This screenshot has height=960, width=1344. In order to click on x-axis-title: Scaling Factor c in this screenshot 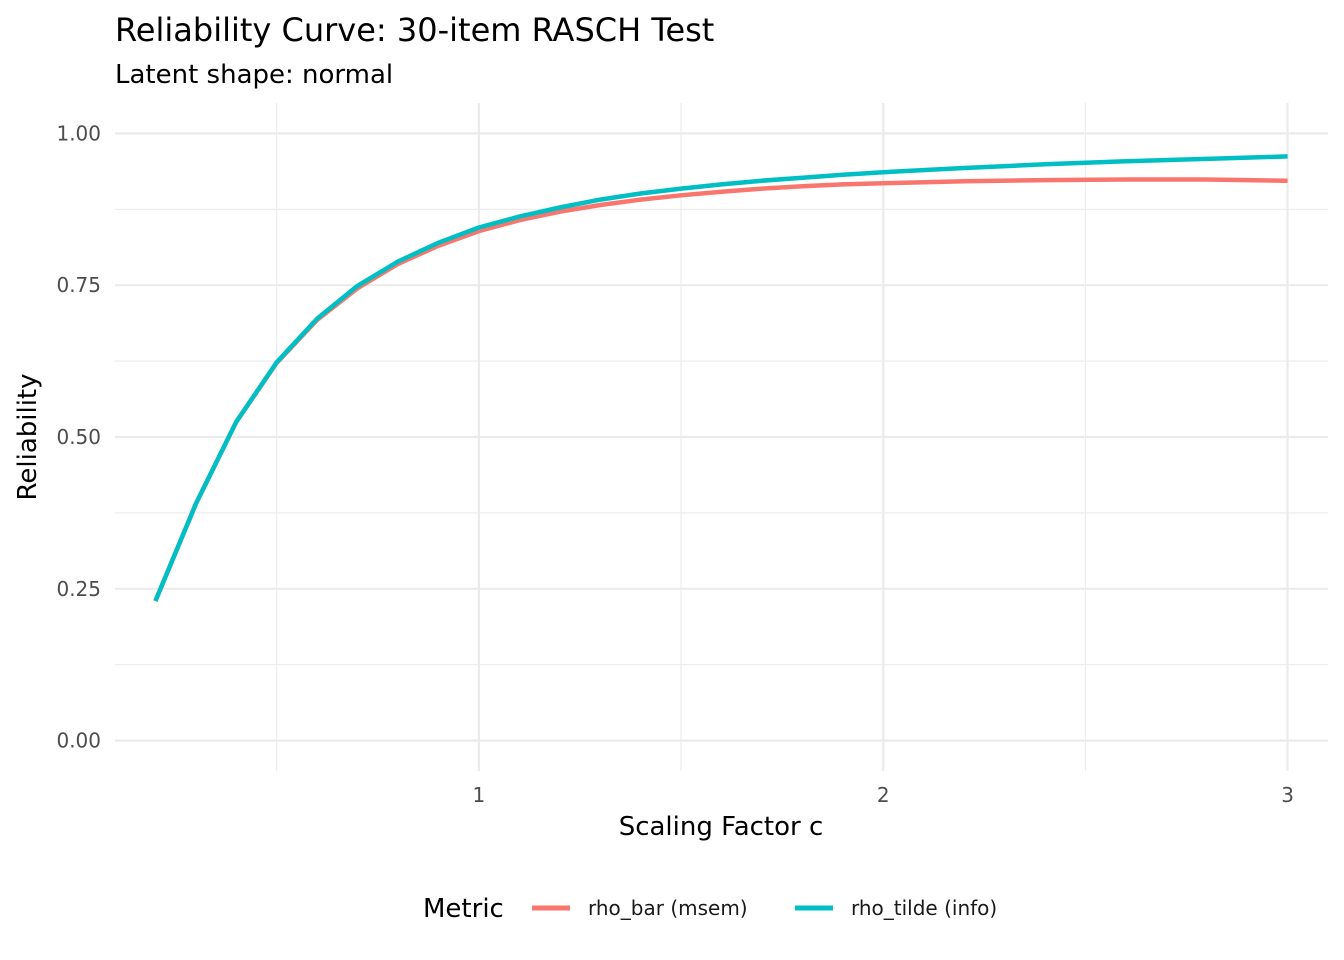, I will do `click(721, 827)`.